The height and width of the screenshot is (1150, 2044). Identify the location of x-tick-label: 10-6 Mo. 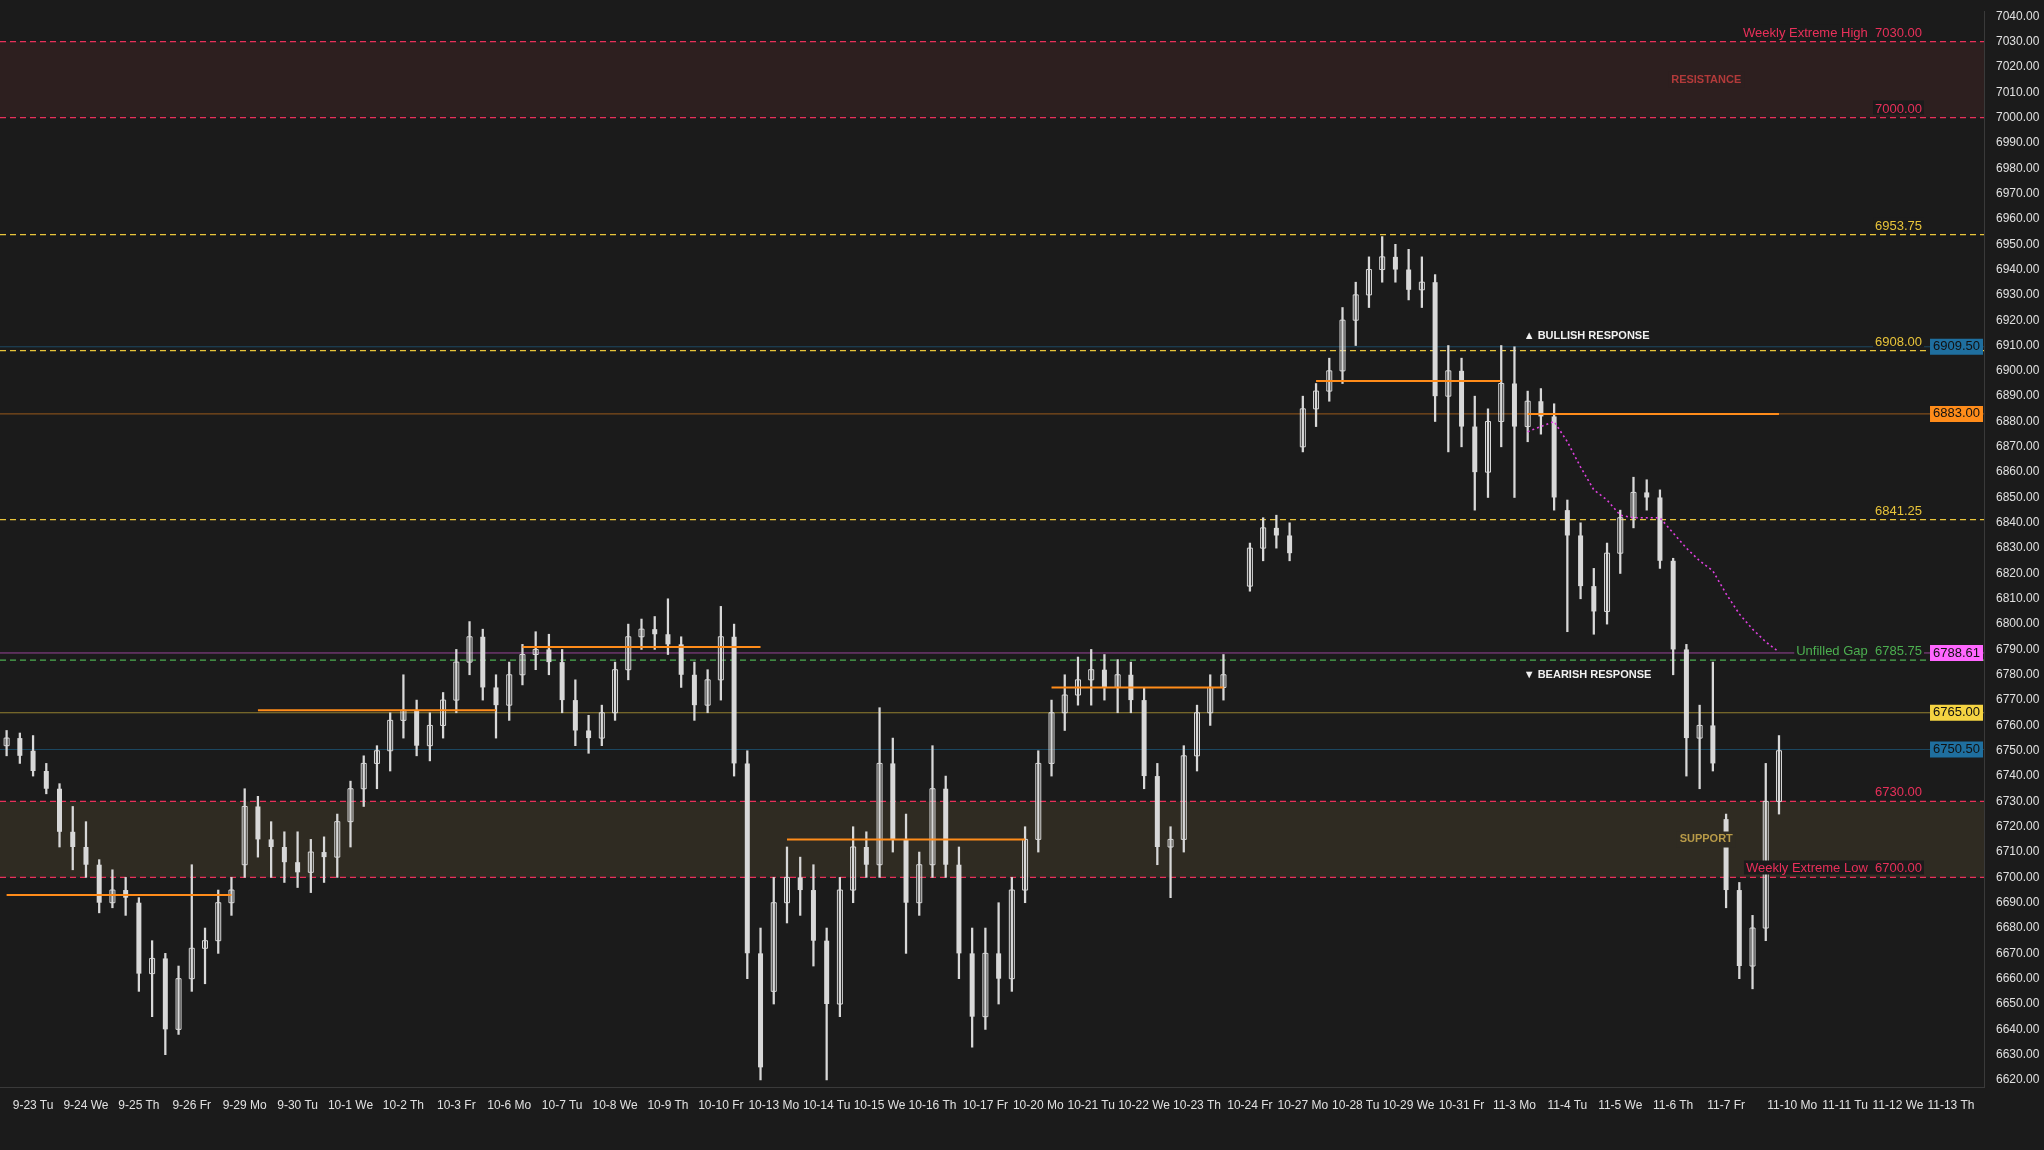
(509, 1105).